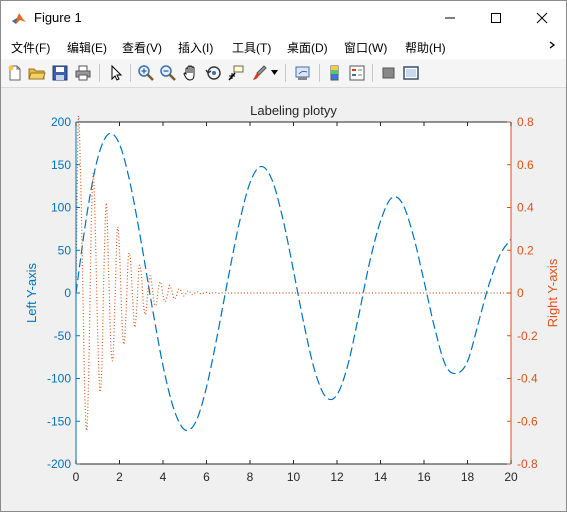 The width and height of the screenshot is (567, 515). I want to click on menu-view: 查看(V), so click(142, 48).